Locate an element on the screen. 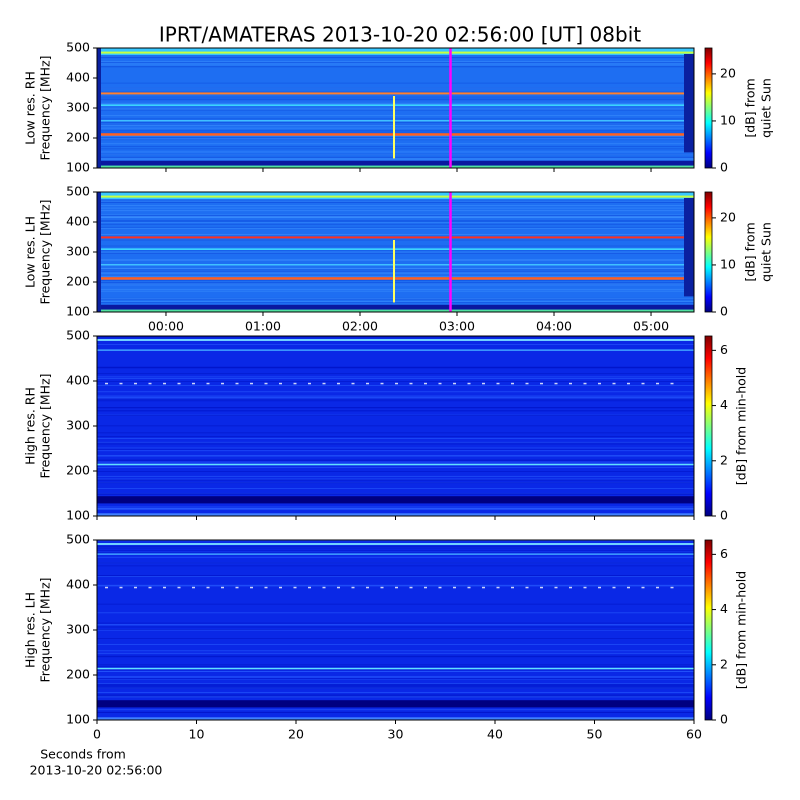  colorbar-tick-label: 0 is located at coordinates (724, 167).